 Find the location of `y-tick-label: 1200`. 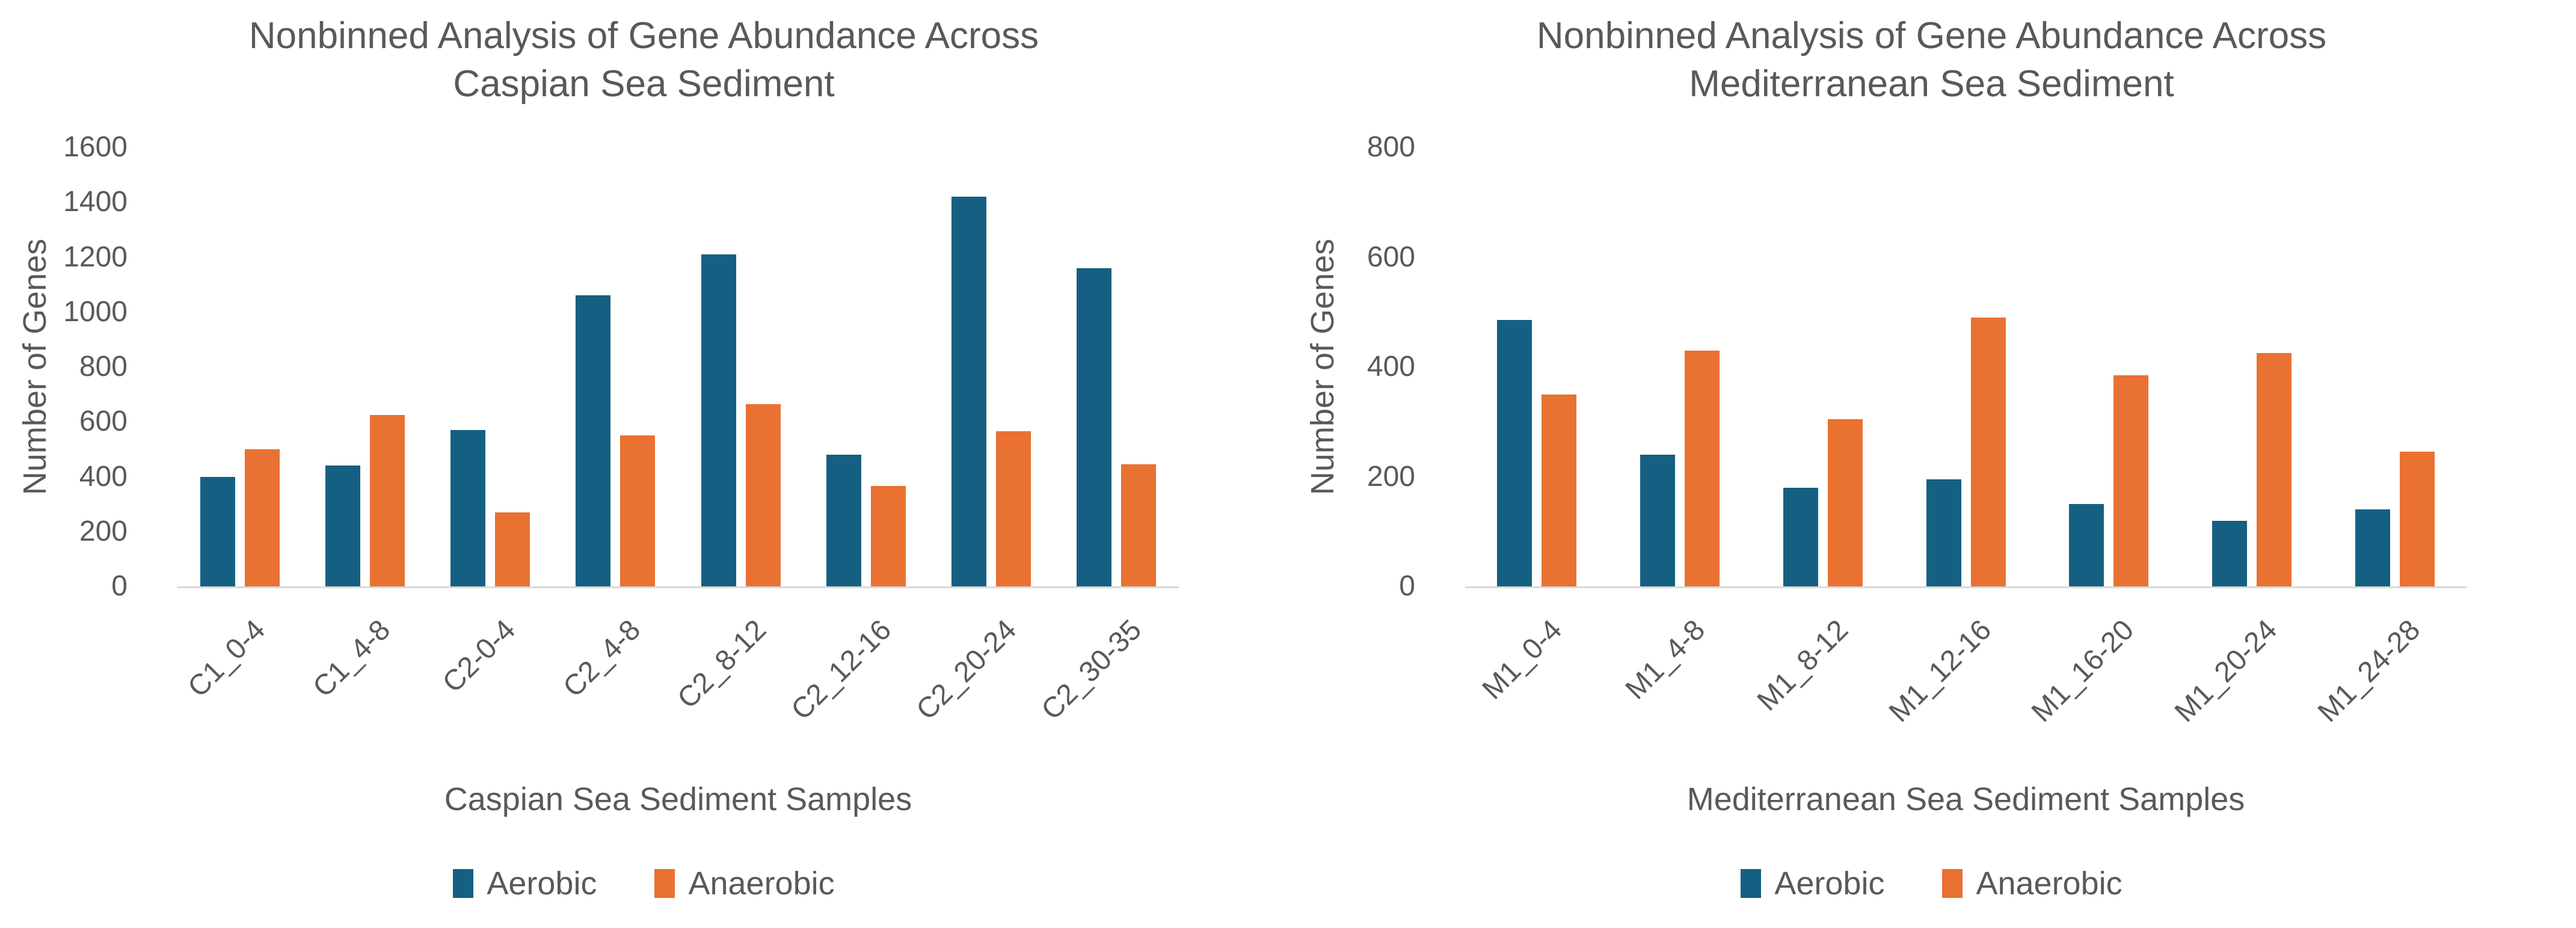

y-tick-label: 1200 is located at coordinates (95, 257).